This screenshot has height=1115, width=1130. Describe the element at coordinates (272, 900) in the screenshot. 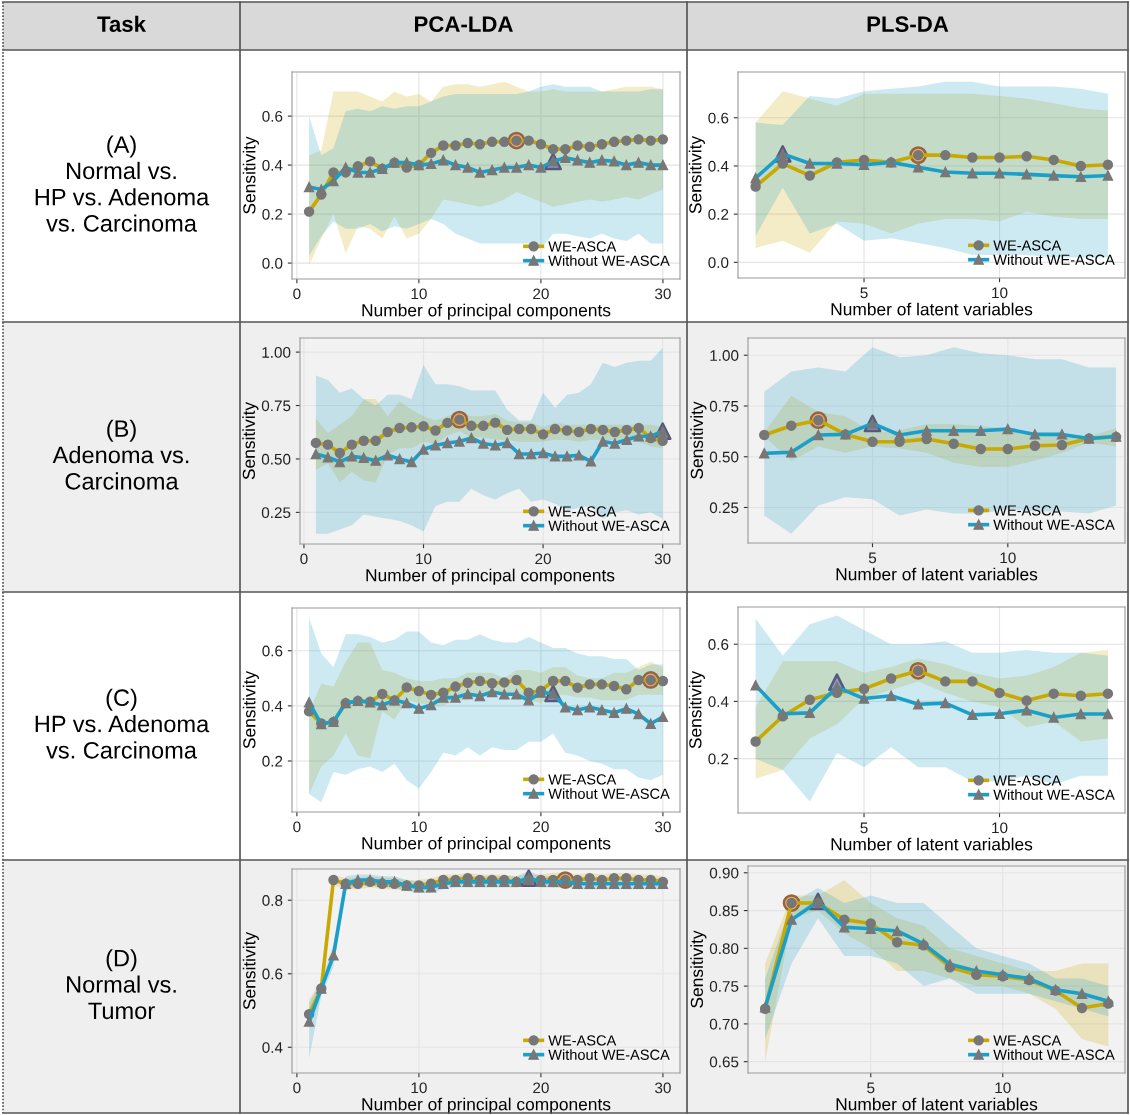

I see `y-tick-label: 0.8` at that location.